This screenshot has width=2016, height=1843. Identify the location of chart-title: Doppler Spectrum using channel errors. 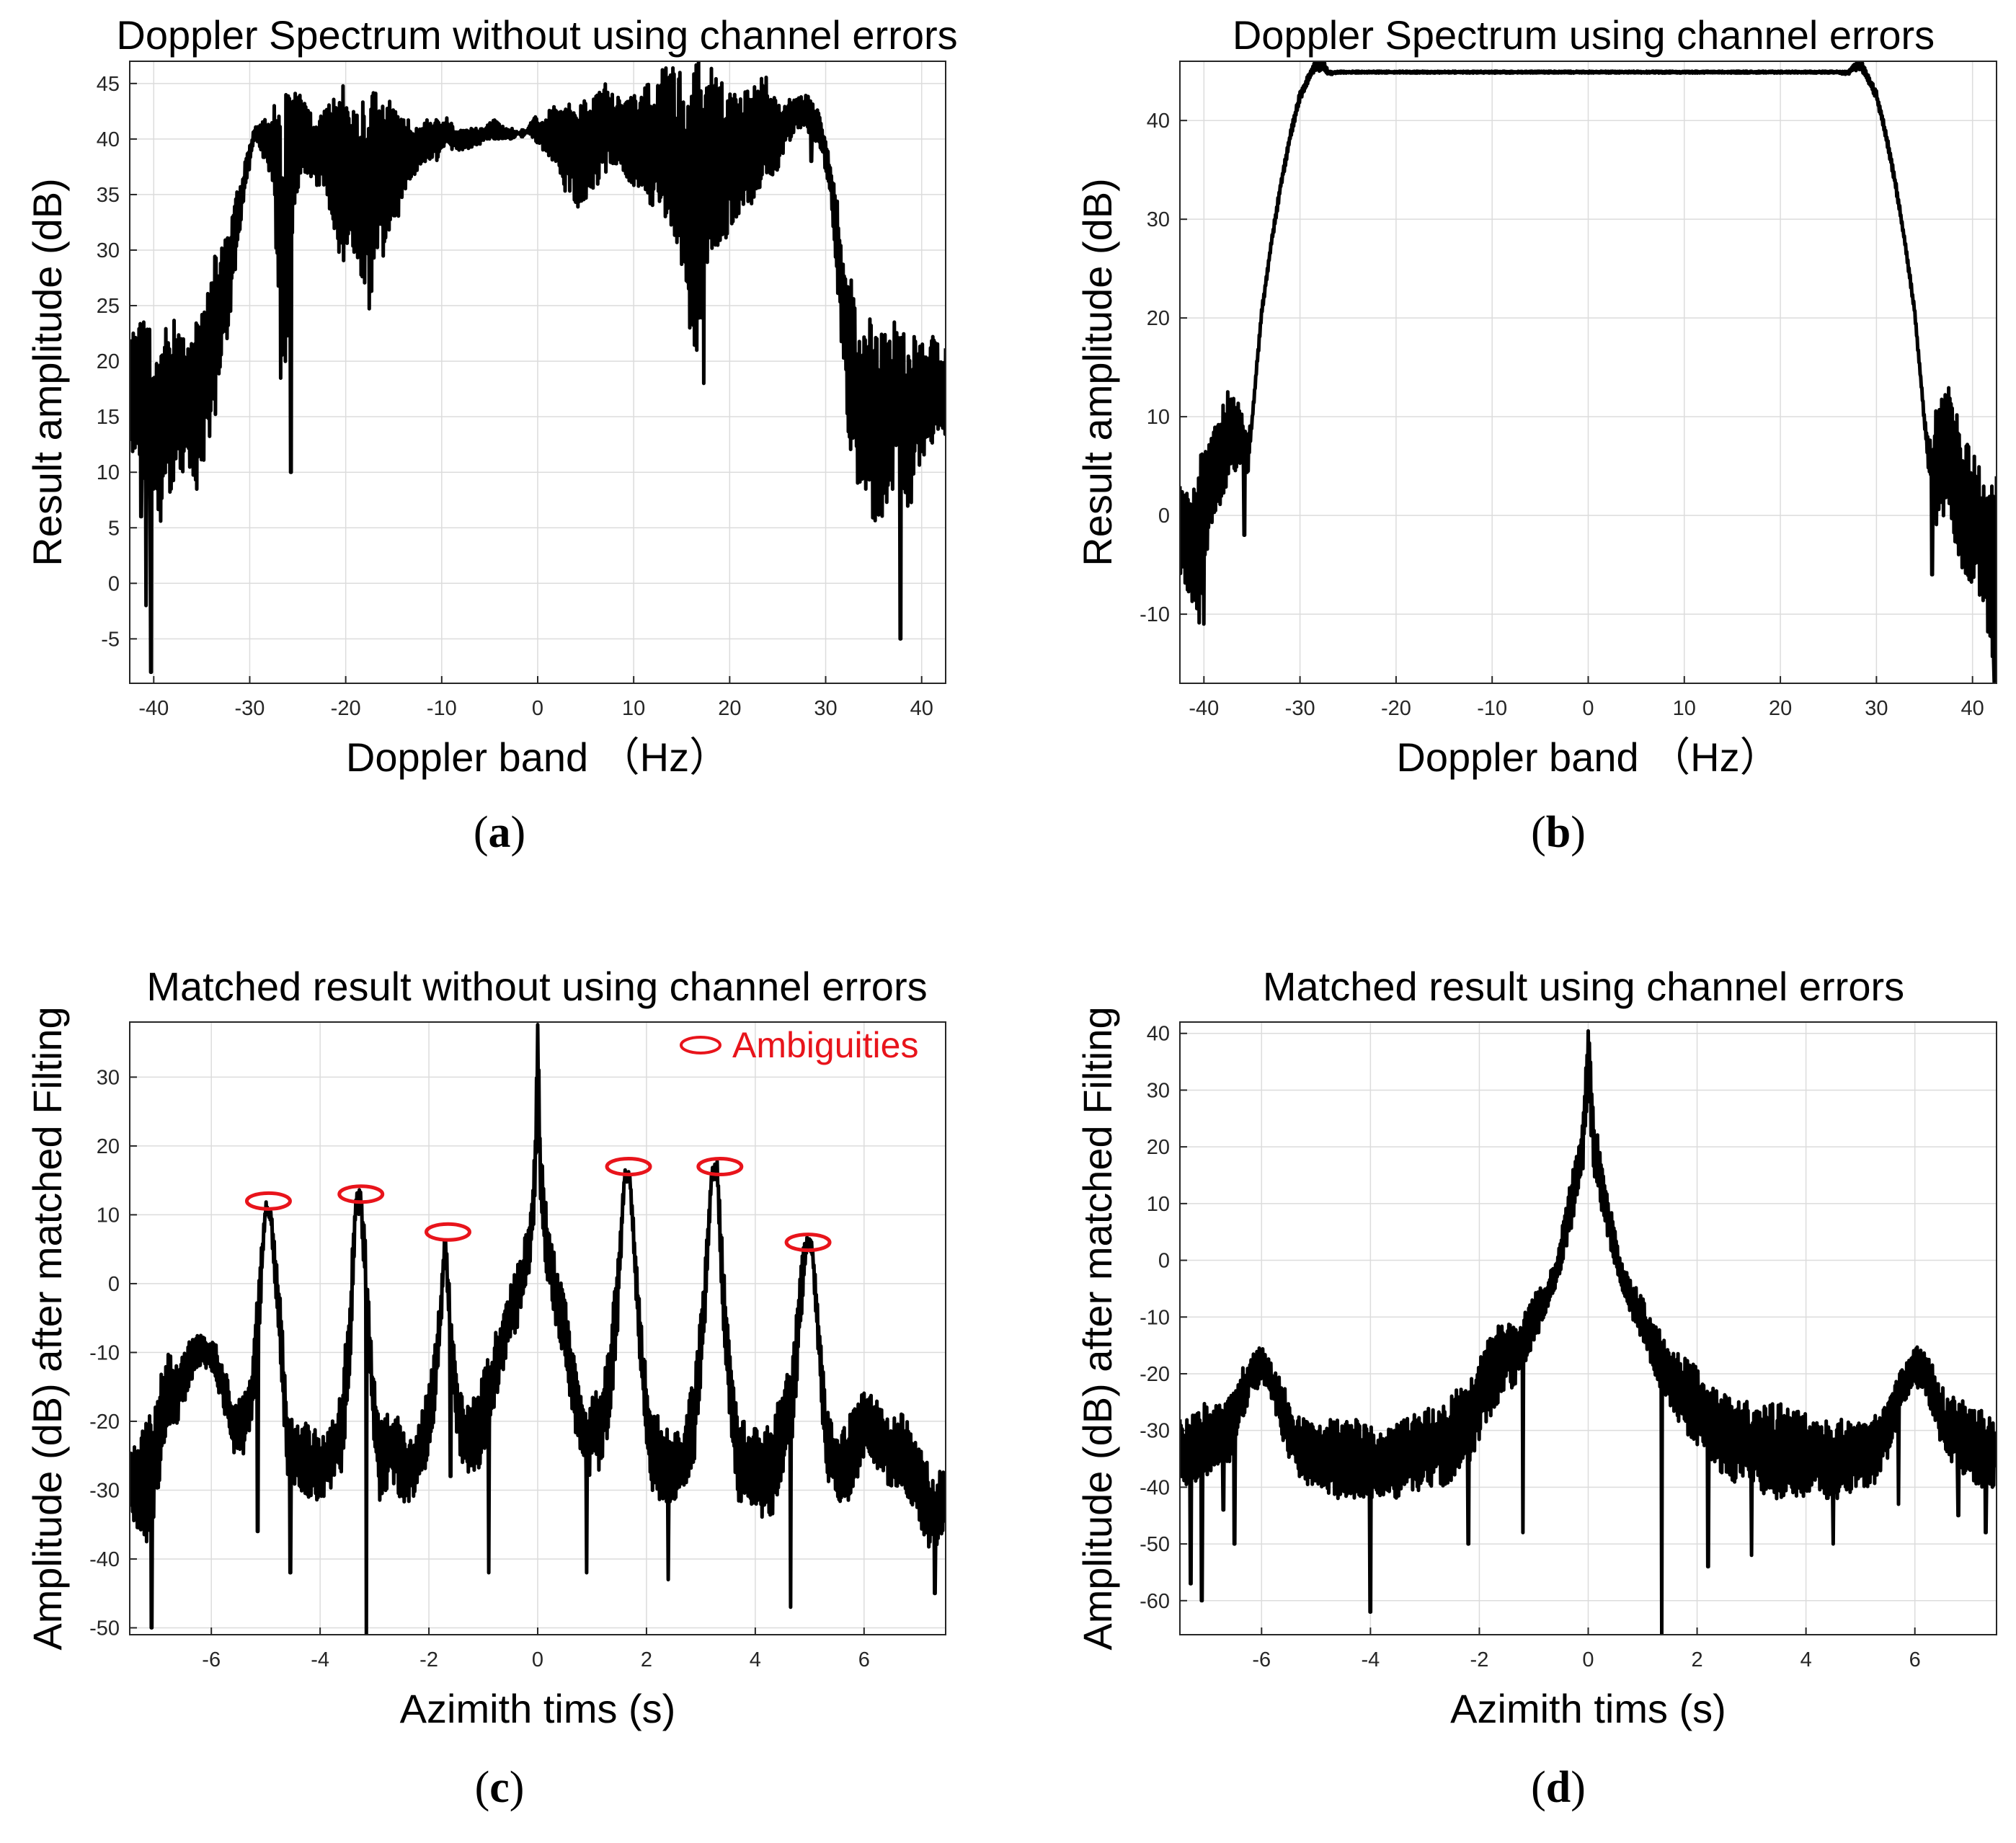
(1584, 35).